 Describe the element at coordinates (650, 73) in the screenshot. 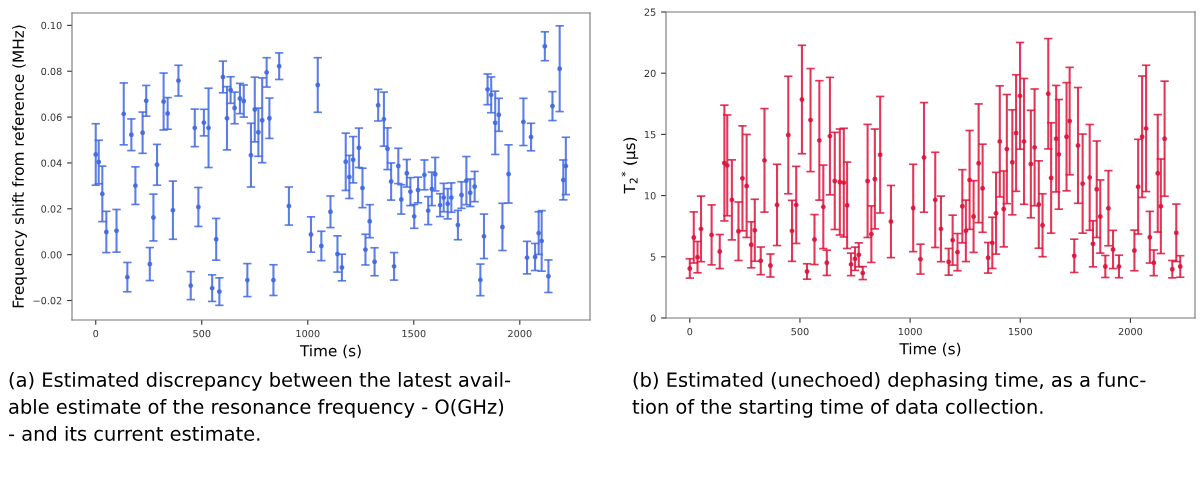

I see `y-tick-label: 20` at that location.